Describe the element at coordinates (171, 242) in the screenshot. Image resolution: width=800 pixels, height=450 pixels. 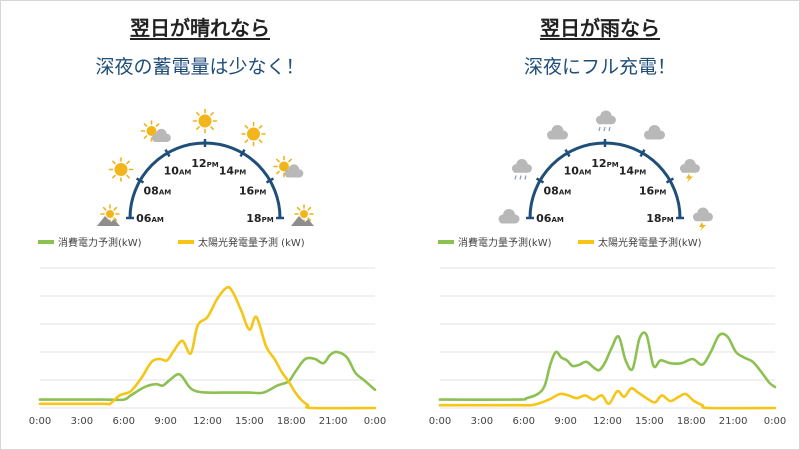
I see `chart-legend: 消費電力予測(kW) 太陽光発電量予測 (kW)` at that location.